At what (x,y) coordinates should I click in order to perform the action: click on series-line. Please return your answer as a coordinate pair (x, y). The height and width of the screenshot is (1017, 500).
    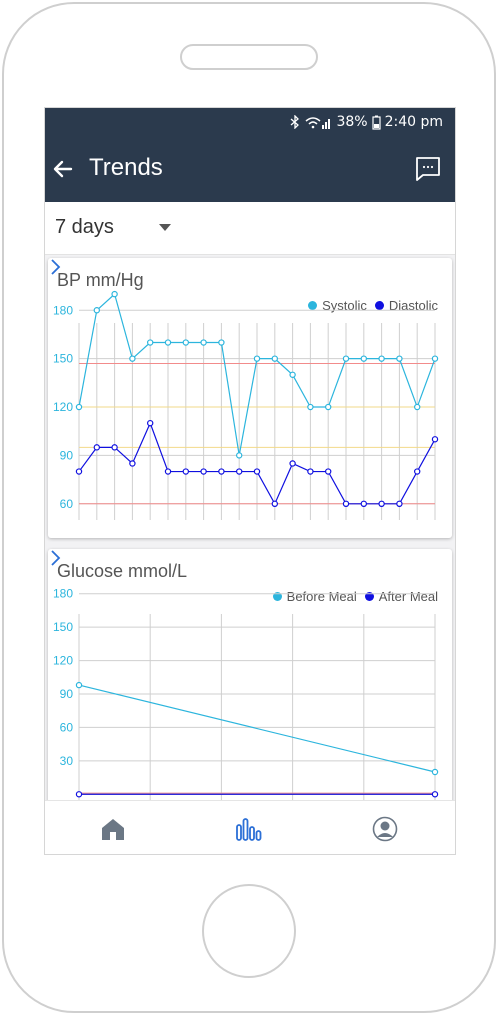
    Looking at the image, I should click on (257, 728).